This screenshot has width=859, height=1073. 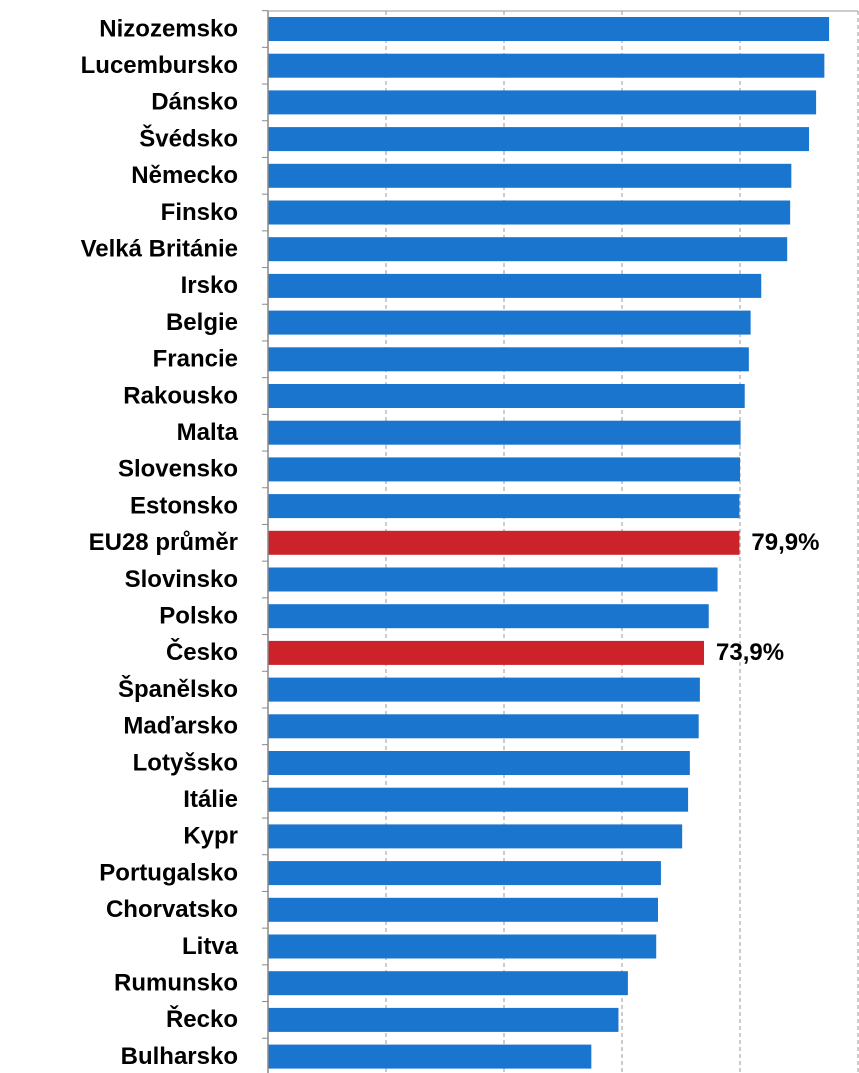 I want to click on value-label: 79,9%, so click(x=785, y=542).